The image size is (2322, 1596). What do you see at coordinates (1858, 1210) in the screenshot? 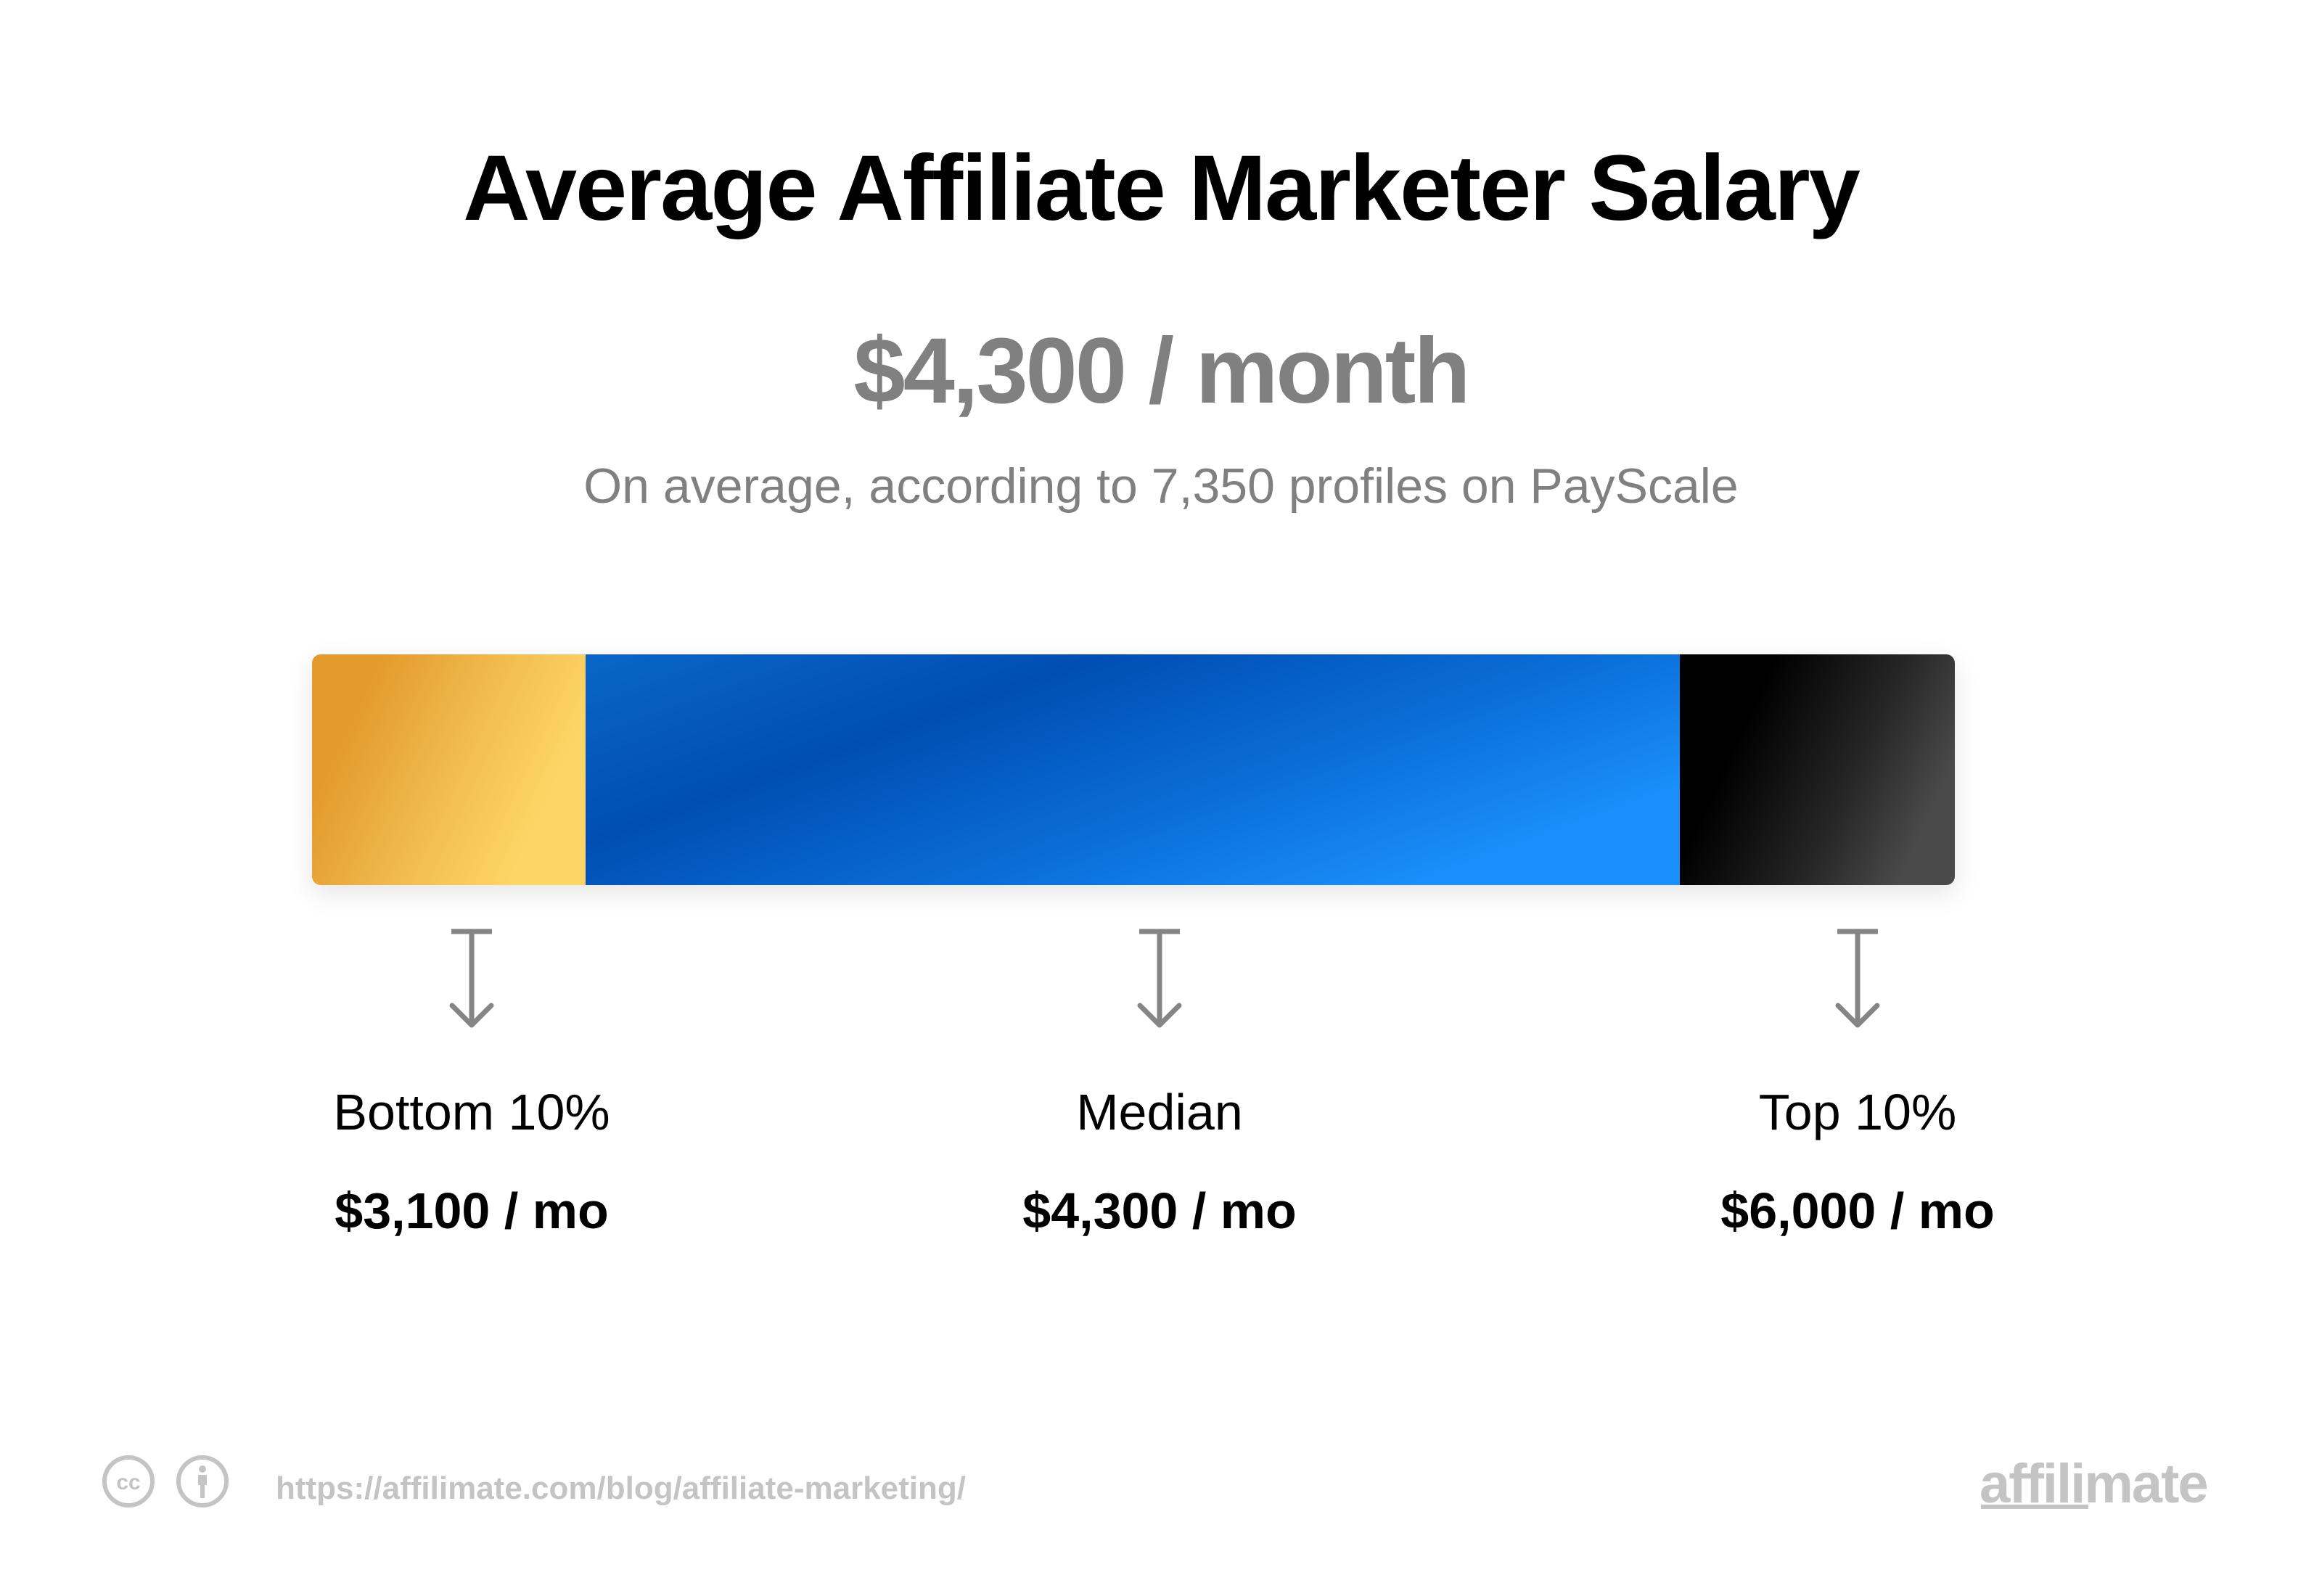
I see `marker-value: $6,000 / mo` at bounding box center [1858, 1210].